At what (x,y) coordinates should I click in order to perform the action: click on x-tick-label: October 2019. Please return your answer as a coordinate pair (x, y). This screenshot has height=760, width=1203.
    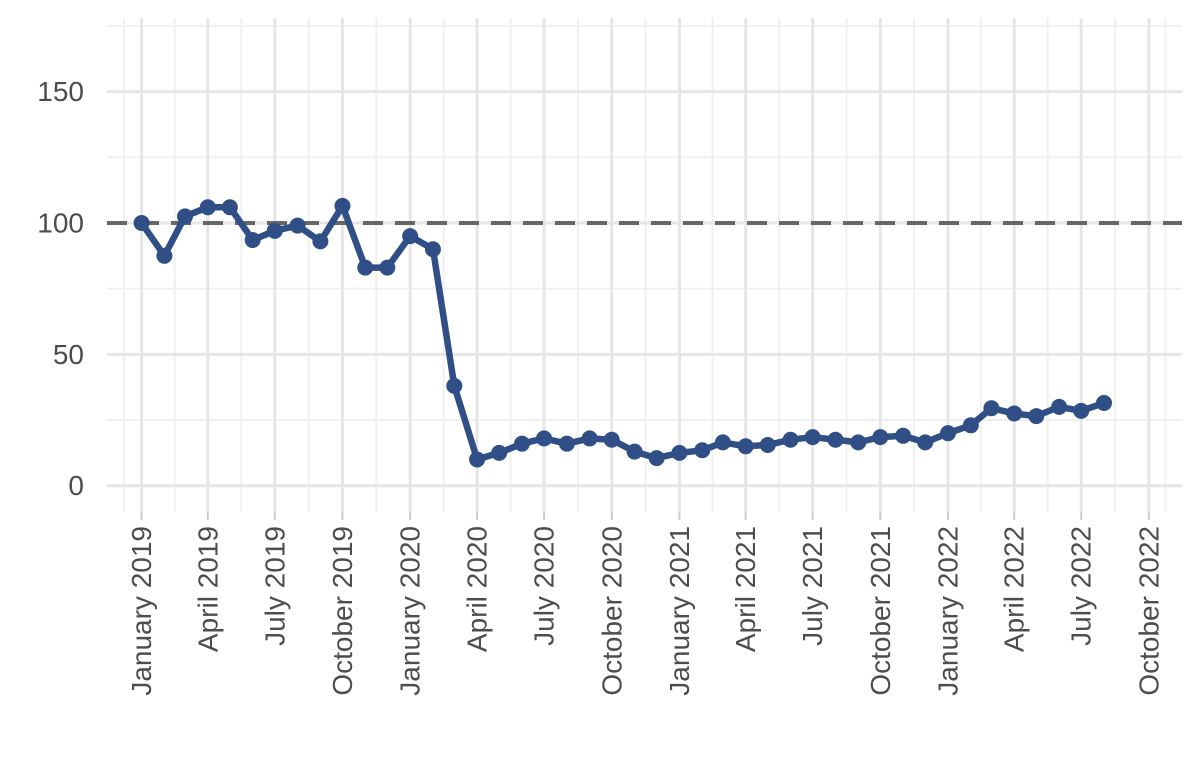
    Looking at the image, I should click on (342, 611).